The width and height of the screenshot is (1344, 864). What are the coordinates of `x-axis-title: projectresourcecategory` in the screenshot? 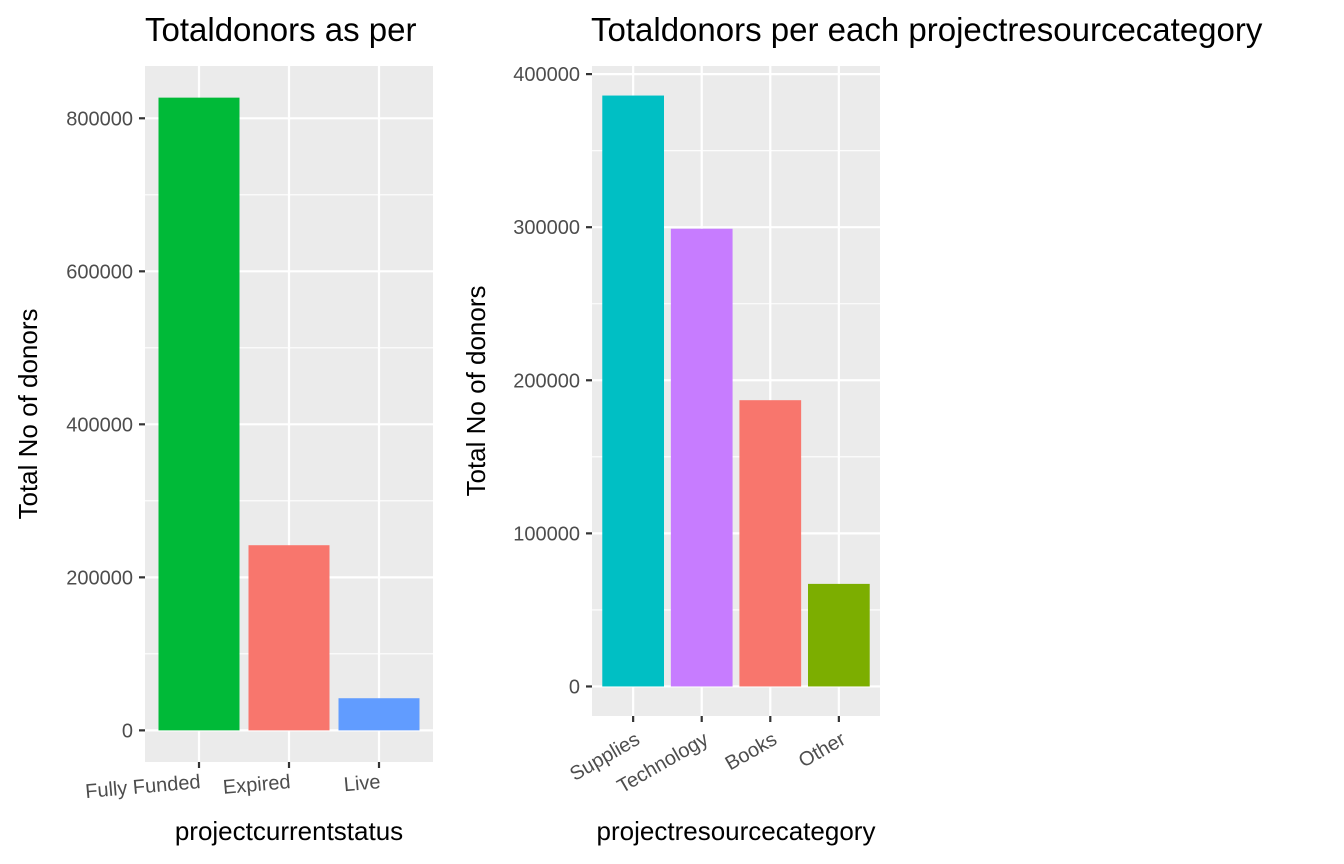 It's located at (736, 831).